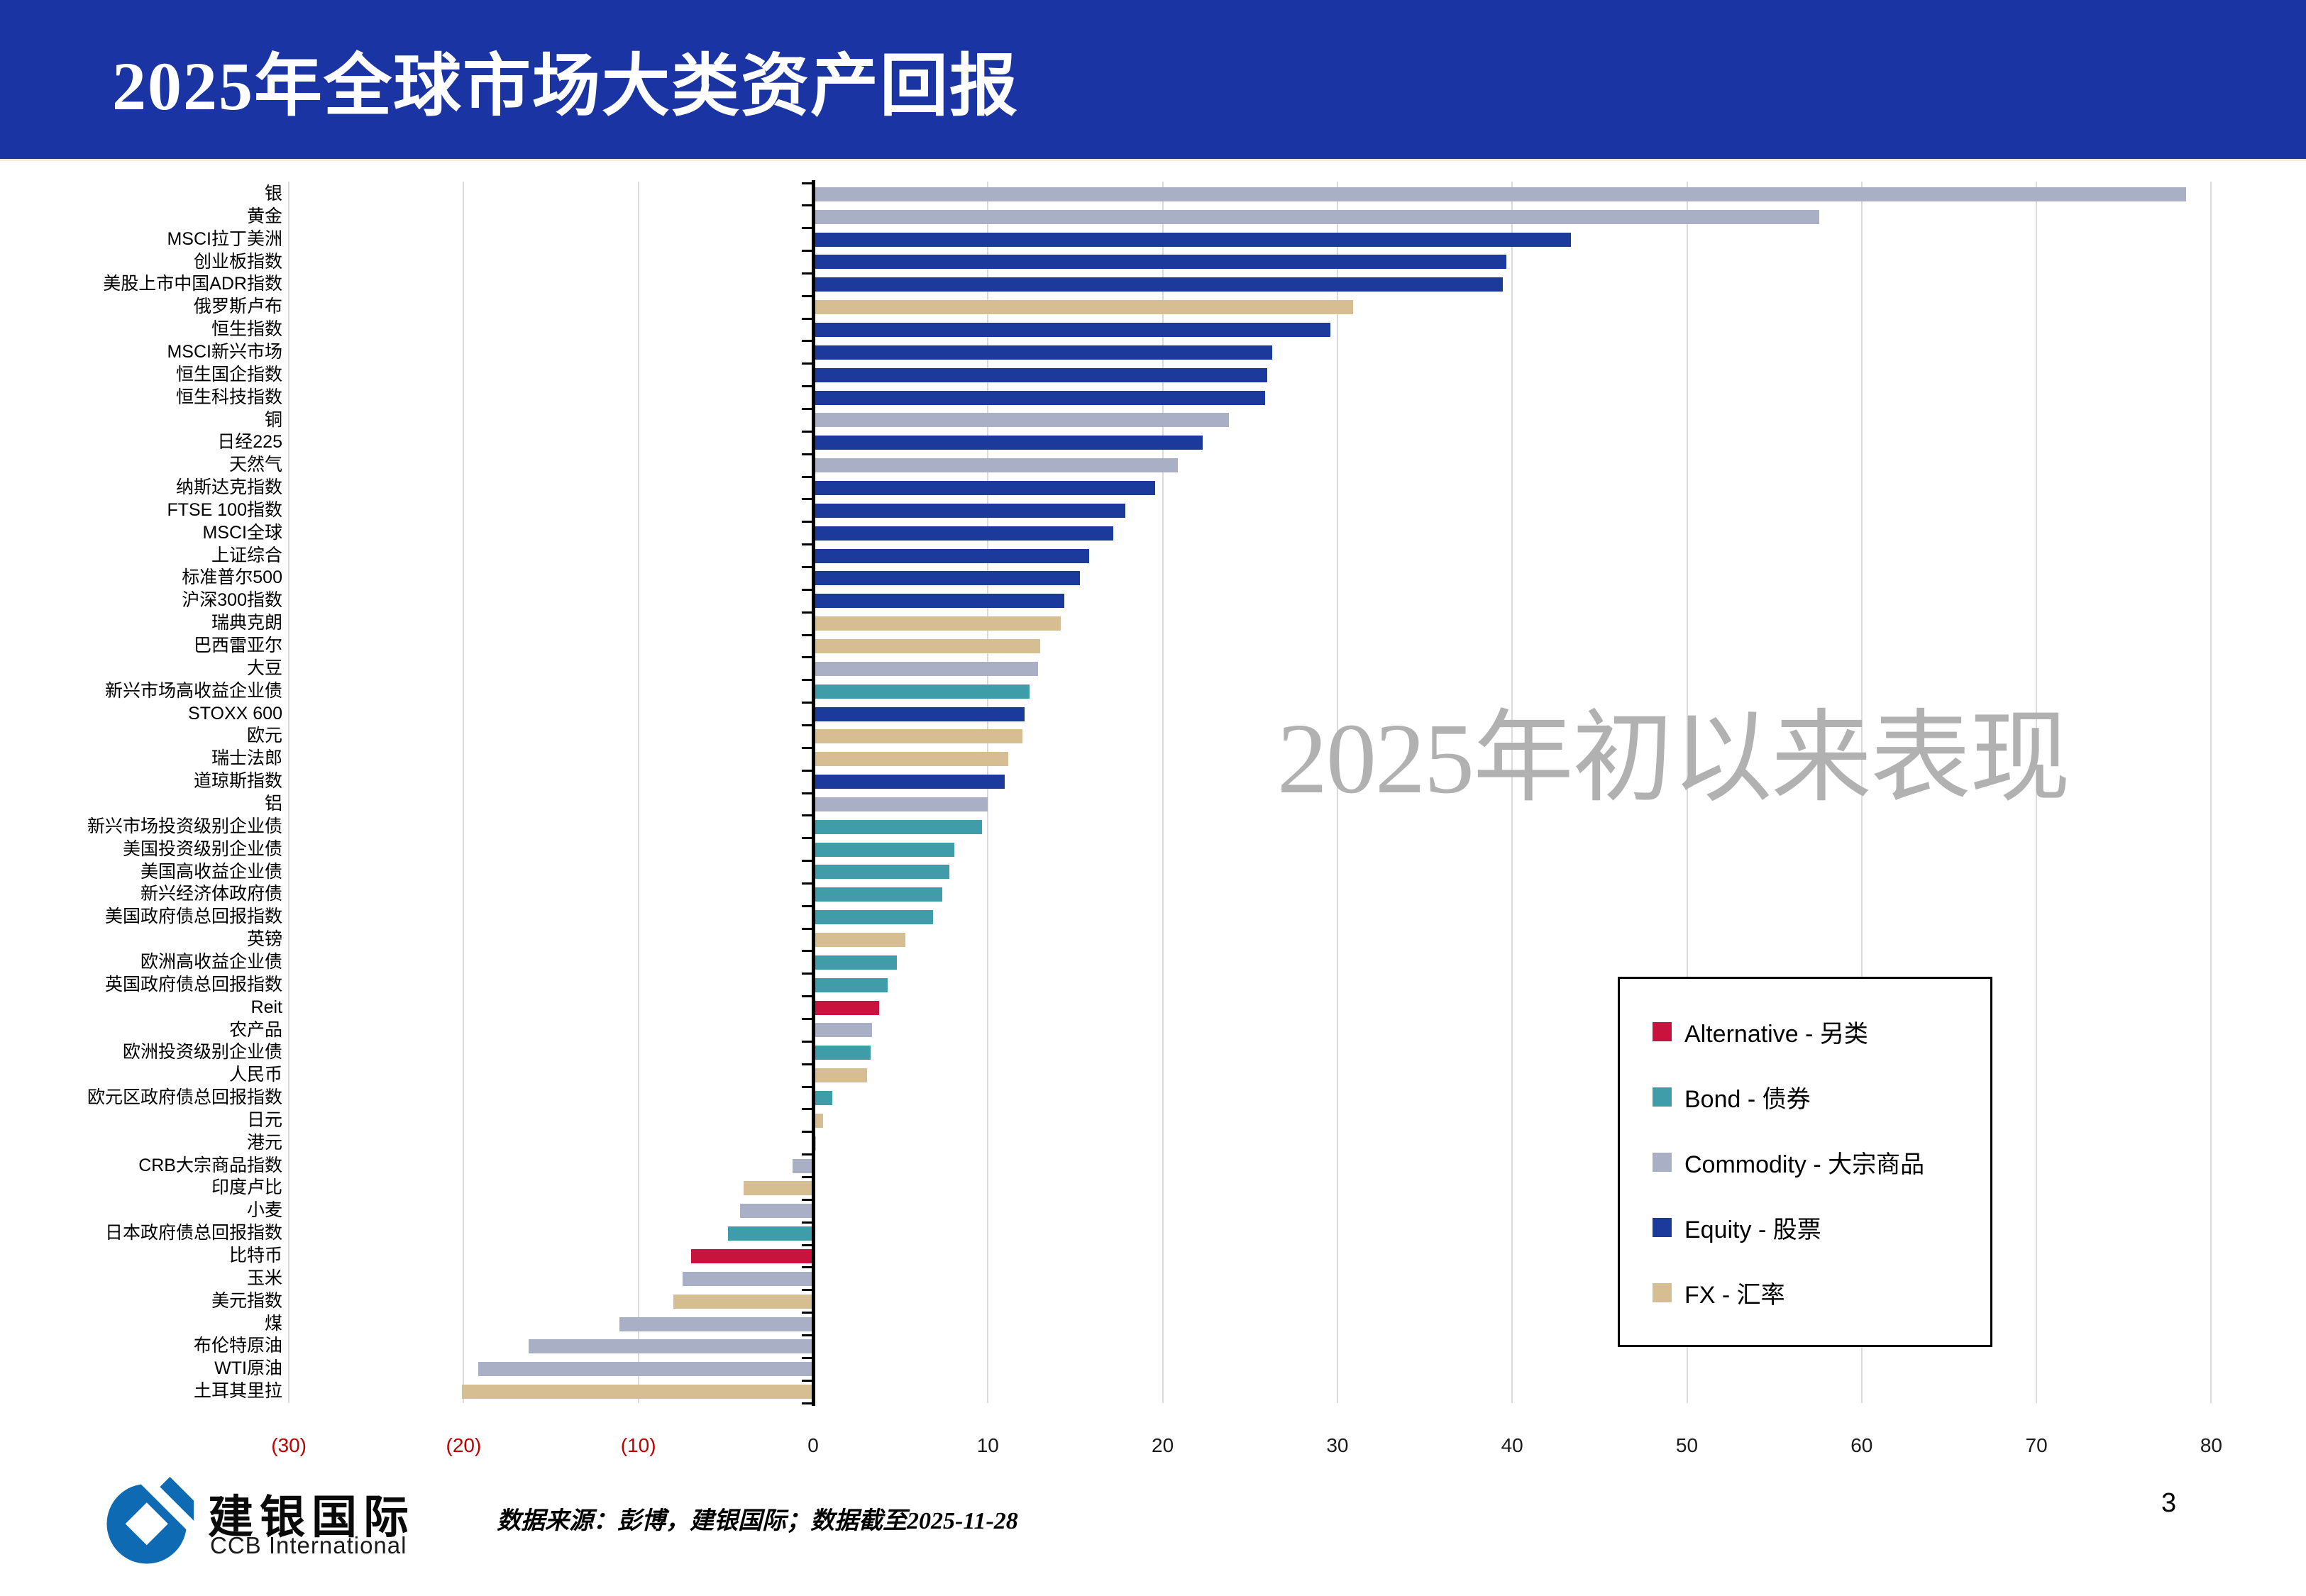 The height and width of the screenshot is (1596, 2306). Describe the element at coordinates (1009, 443) in the screenshot. I see `bar-日经225` at that location.